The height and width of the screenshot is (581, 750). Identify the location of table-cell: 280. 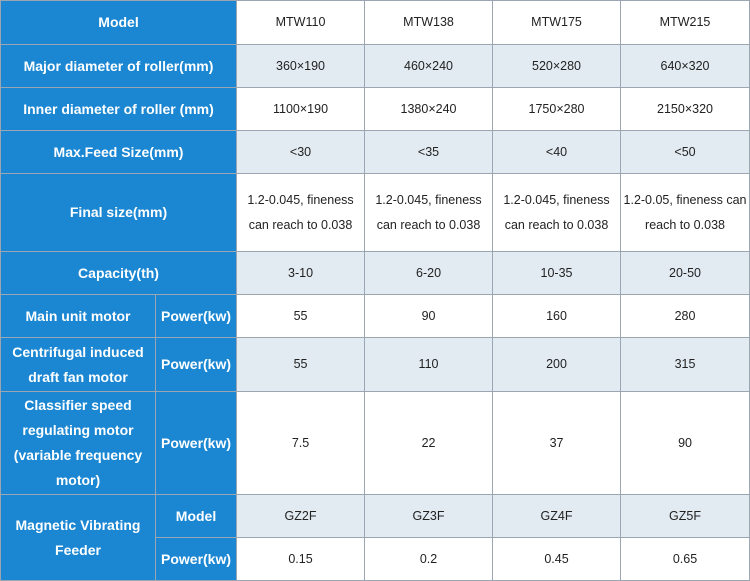
(685, 316).